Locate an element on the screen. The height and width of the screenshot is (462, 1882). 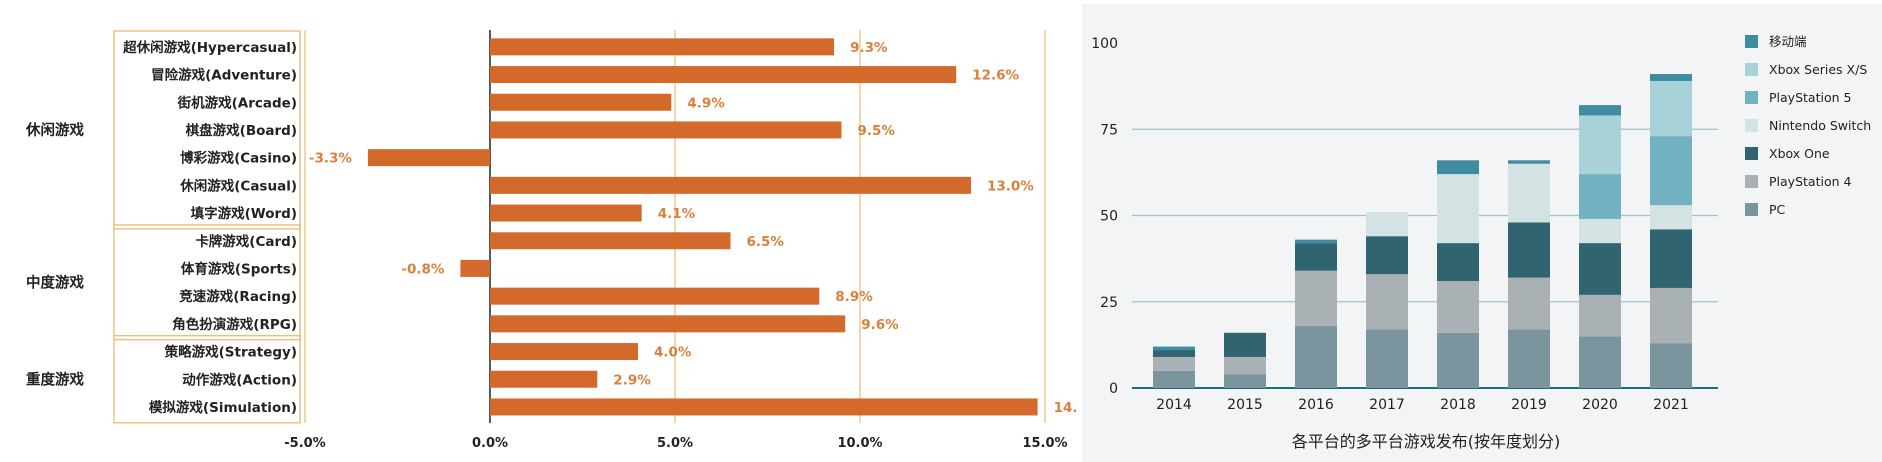
legend-label: PlayStation 5 is located at coordinates (1810, 97).